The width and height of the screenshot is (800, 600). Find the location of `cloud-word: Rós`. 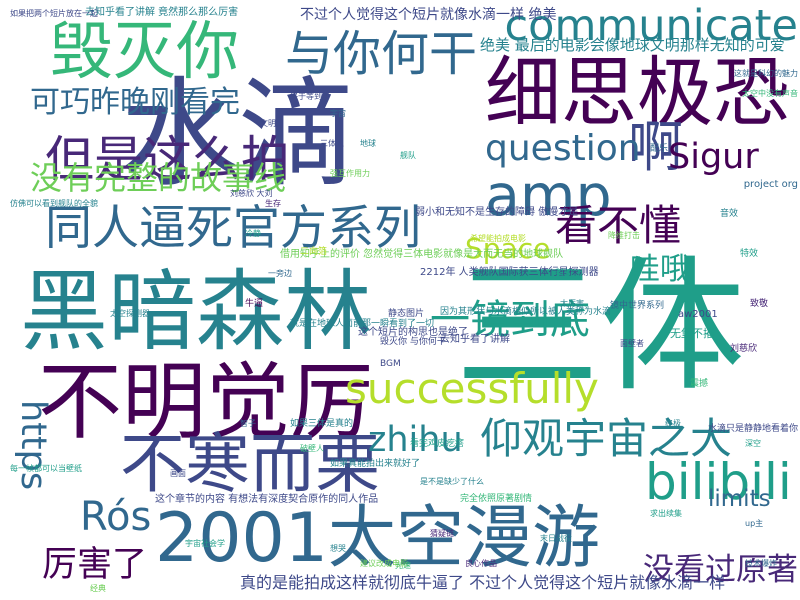

cloud-word: Rós is located at coordinates (116, 517).